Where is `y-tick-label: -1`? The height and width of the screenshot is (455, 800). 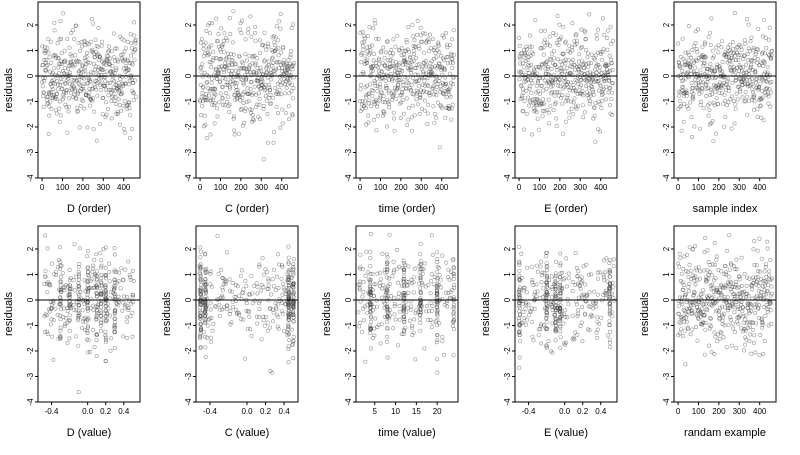
y-tick-label: -1 is located at coordinates (348, 101).